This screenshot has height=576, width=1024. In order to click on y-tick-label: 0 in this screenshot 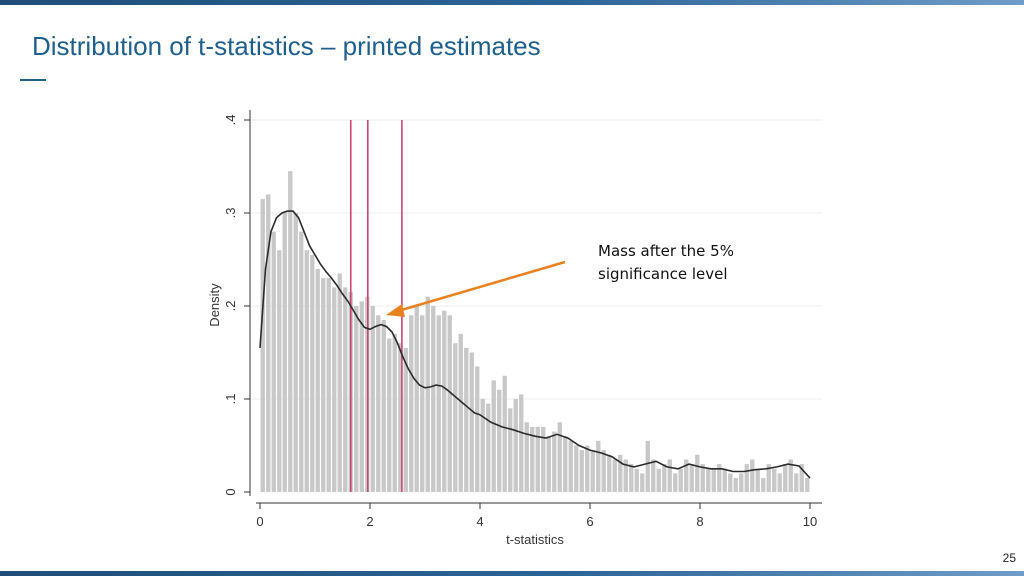, I will do `click(230, 491)`.